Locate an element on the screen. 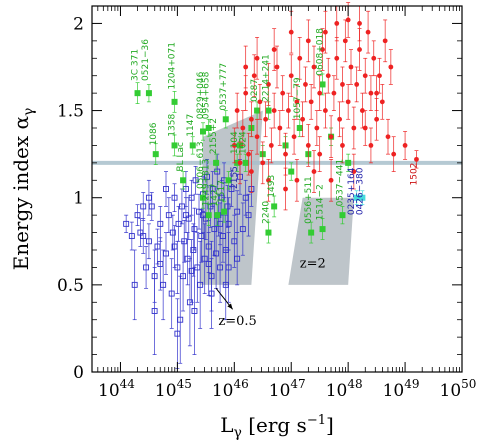 Image resolution: width=480 pixels, height=442 pixels. source-label-blue-0: 0235+164 is located at coordinates (352, 191).